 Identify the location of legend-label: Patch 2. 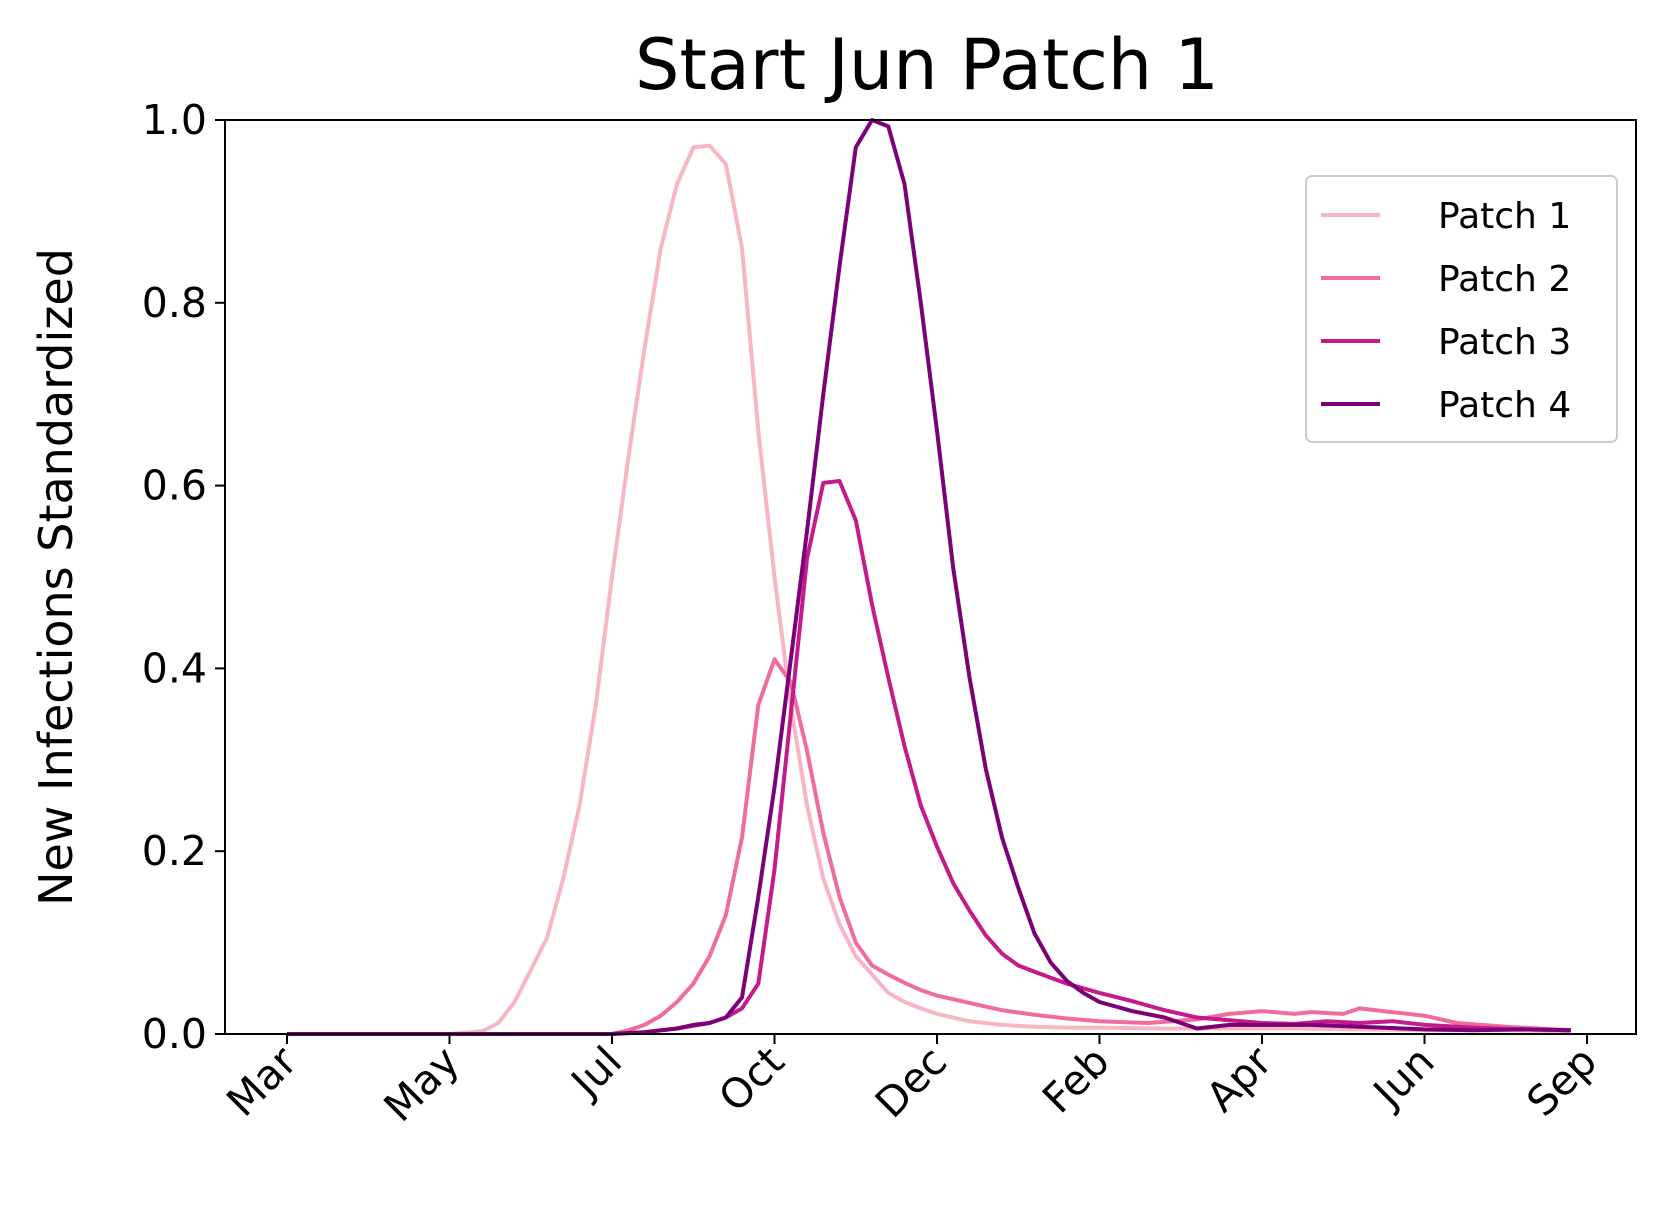
(1504, 279).